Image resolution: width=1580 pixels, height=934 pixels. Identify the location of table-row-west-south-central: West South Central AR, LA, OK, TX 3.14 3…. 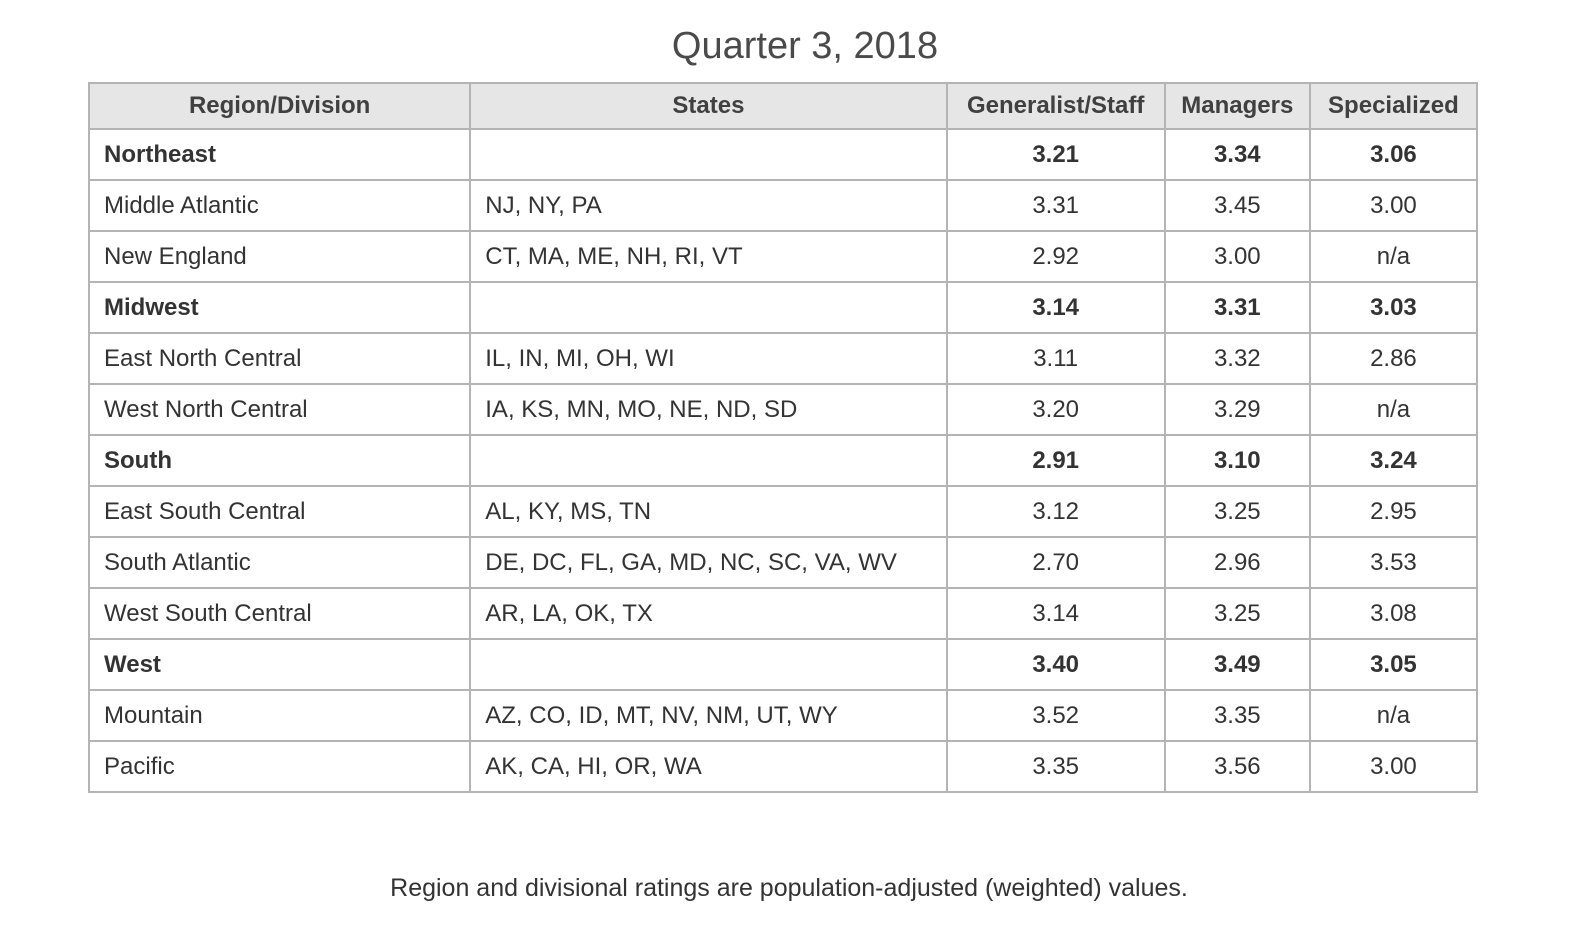
(783, 613).